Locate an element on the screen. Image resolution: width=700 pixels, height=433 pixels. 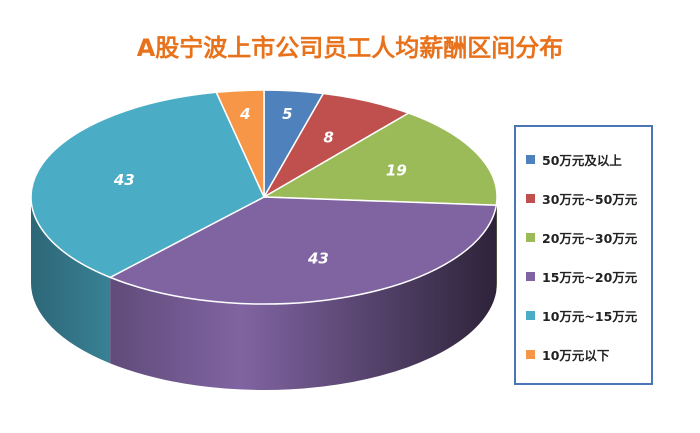
legend-label-1: 30万元~50万元 is located at coordinates (590, 199).